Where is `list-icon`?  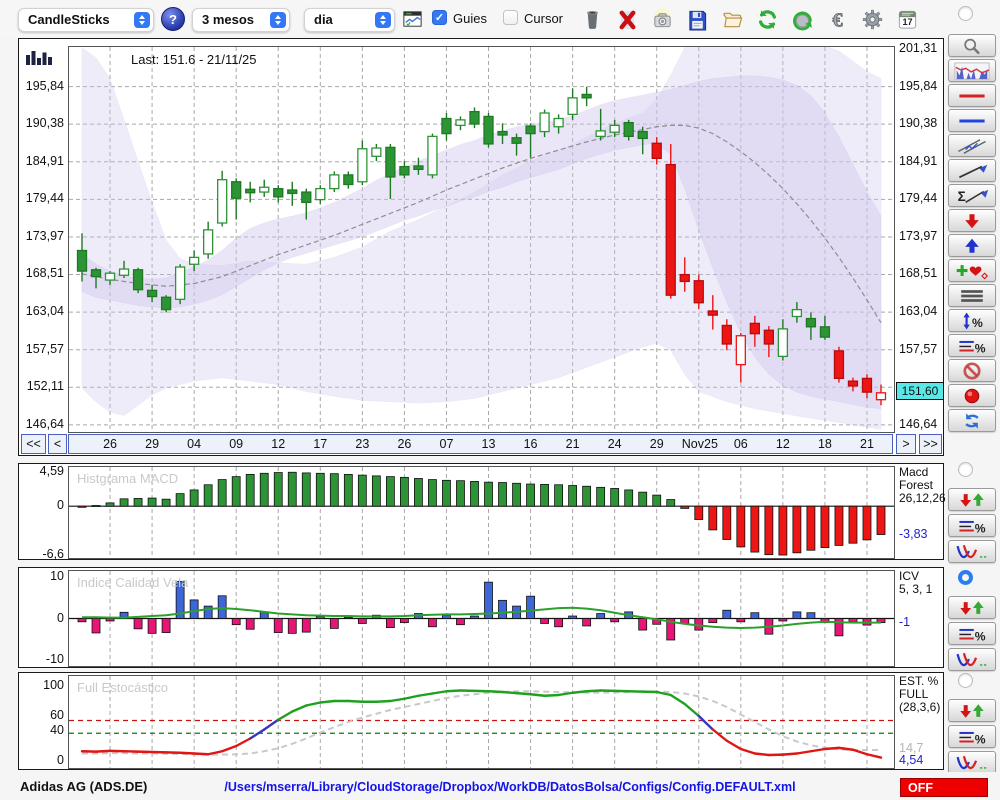 list-icon is located at coordinates (972, 295).